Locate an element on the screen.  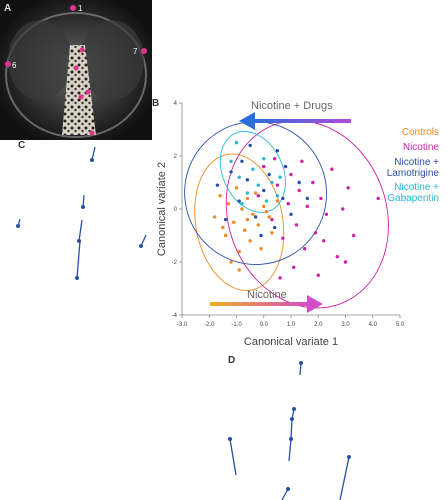
landmarks: 1 6 7 is located at coordinates (76, 70).